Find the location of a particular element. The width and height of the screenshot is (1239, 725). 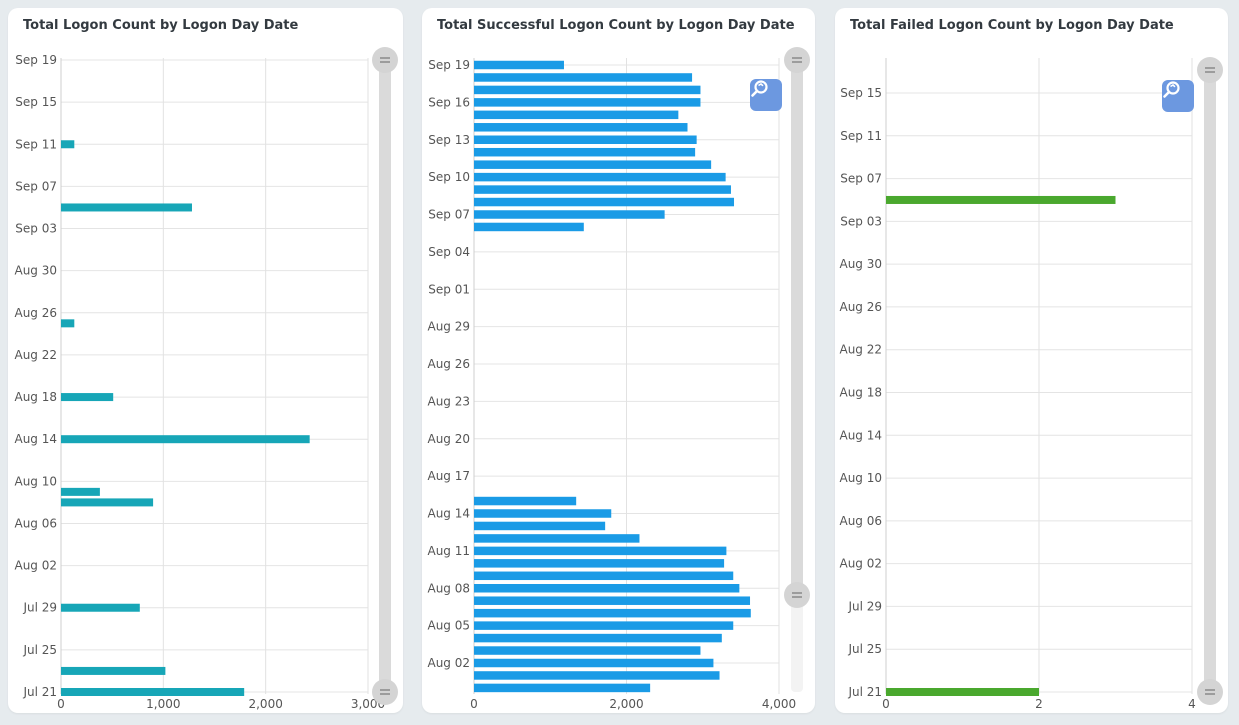

y-tick-label: Aug 20 is located at coordinates (448, 439).